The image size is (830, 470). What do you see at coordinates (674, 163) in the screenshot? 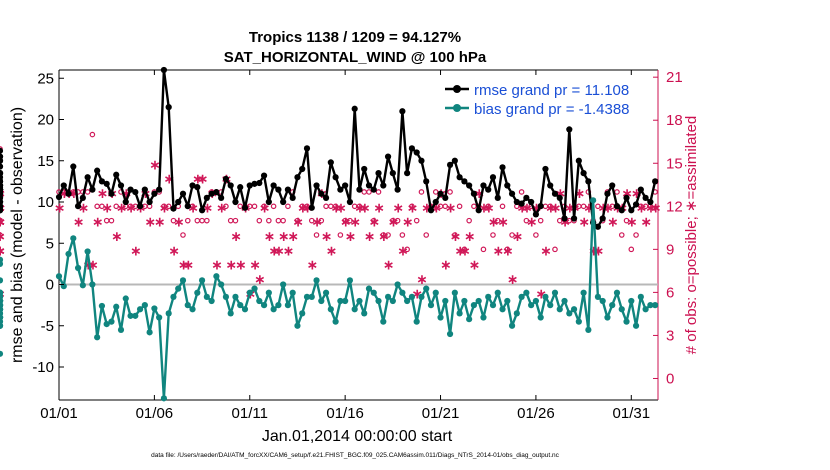
I see `y2-tick-label: 15` at bounding box center [674, 163].